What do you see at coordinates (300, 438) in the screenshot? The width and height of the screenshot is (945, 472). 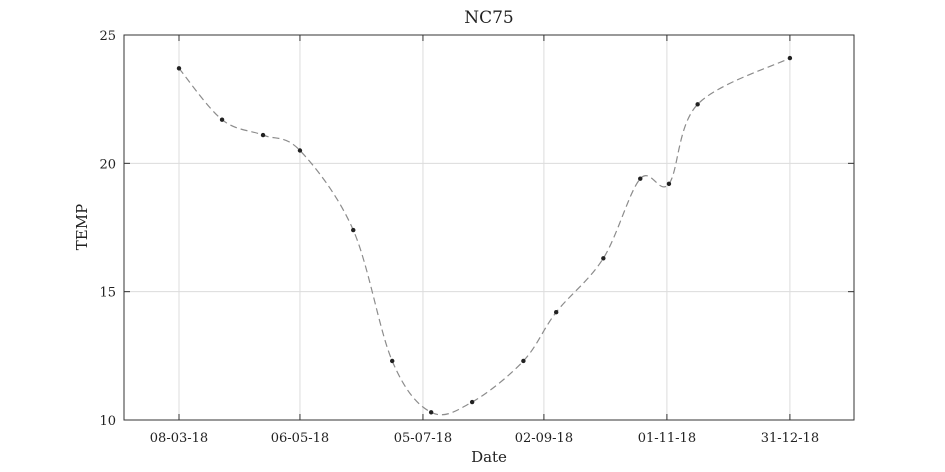 I see `x-tick-label: 06-05-18` at bounding box center [300, 438].